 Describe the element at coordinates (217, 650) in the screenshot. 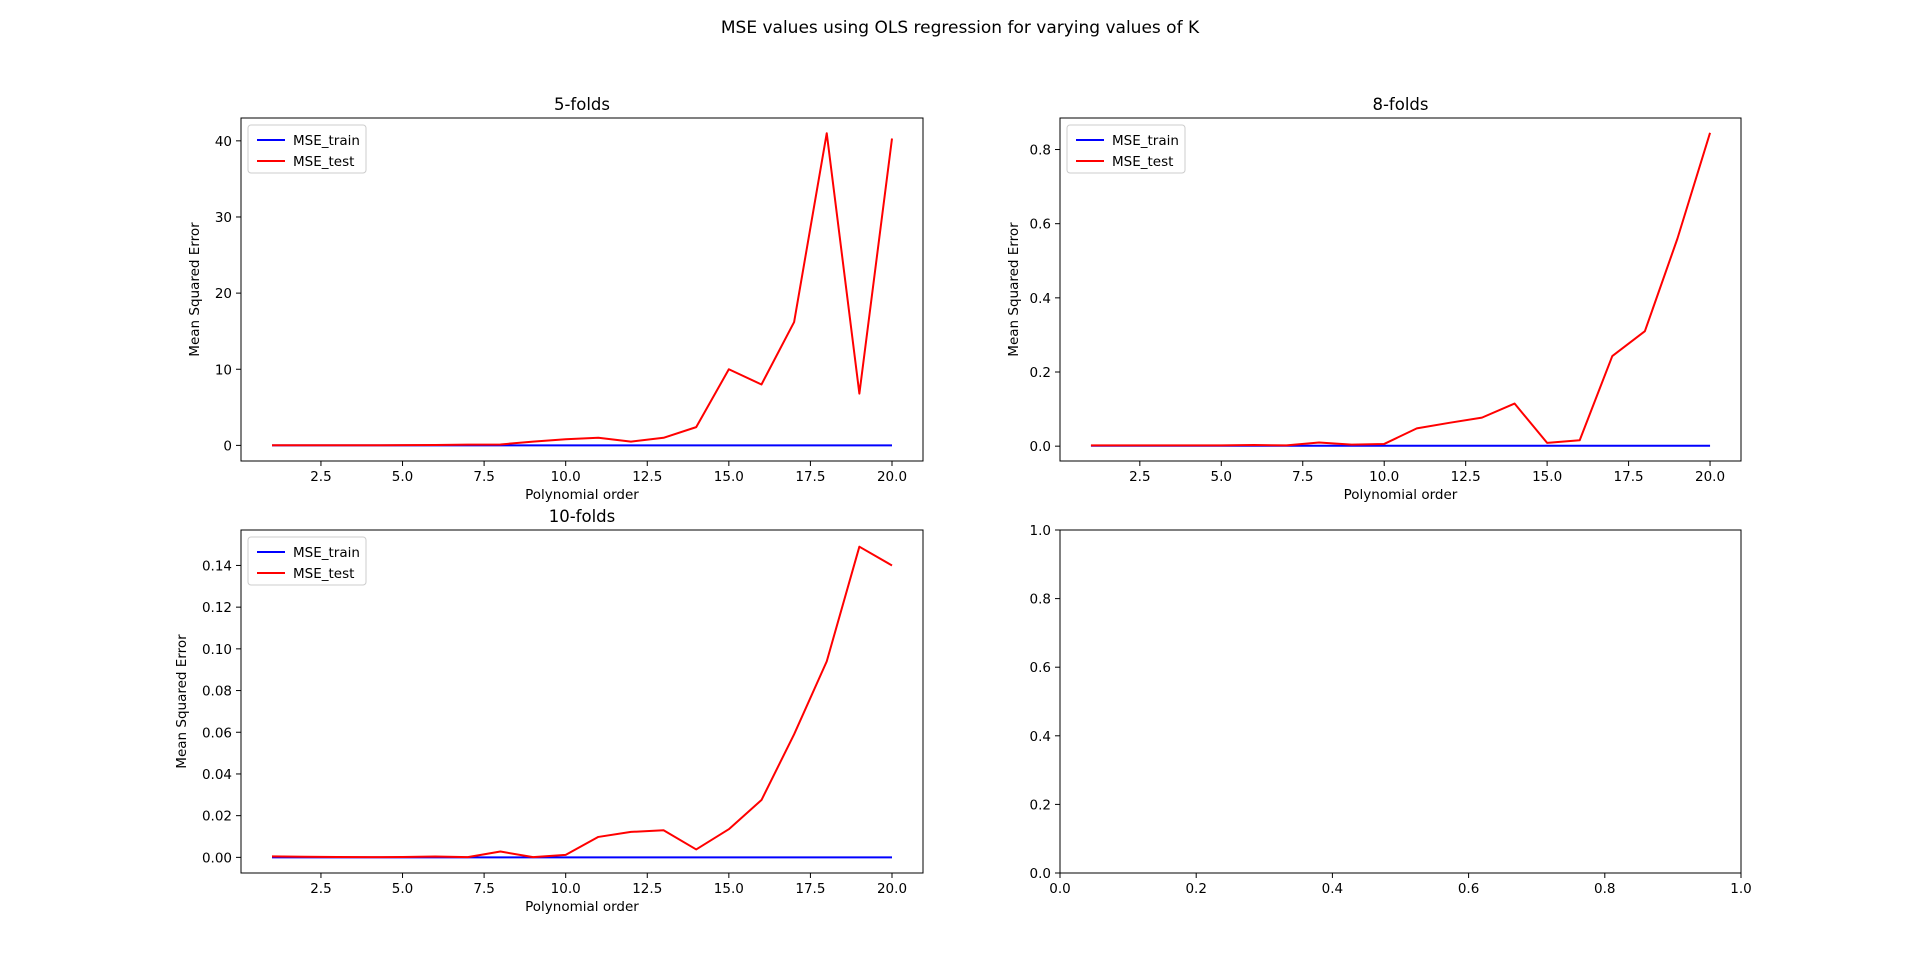

I see `y-tick-label: 0.10` at that location.